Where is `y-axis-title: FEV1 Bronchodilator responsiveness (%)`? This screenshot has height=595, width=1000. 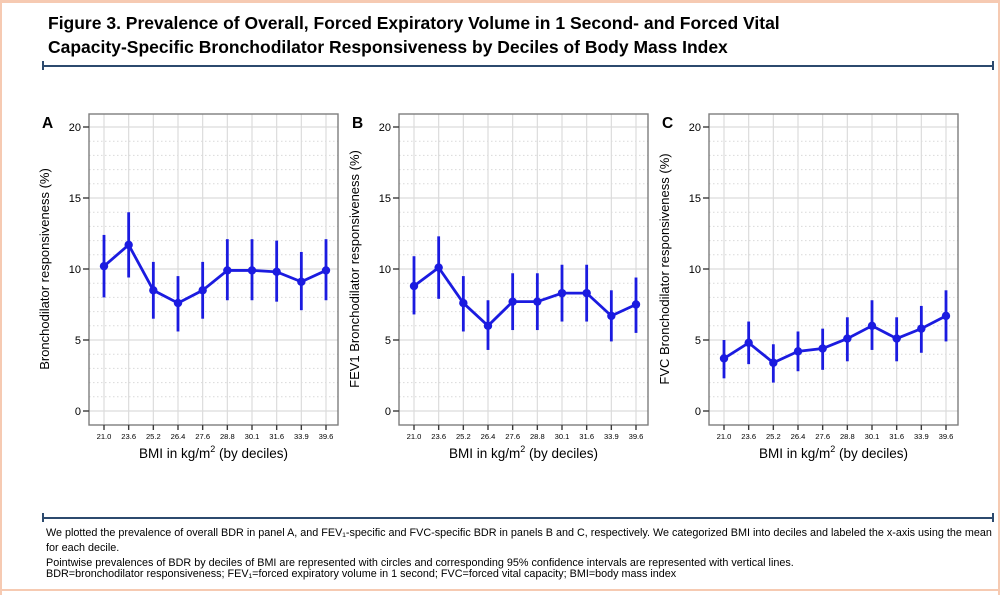 y-axis-title: FEV1 Bronchodilator responsiveness (%) is located at coordinates (354, 269).